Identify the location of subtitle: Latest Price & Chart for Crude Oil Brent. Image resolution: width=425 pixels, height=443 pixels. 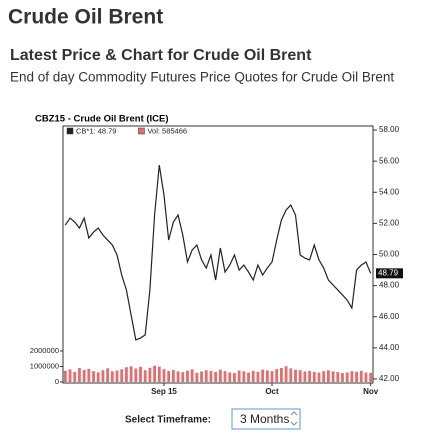
(161, 55).